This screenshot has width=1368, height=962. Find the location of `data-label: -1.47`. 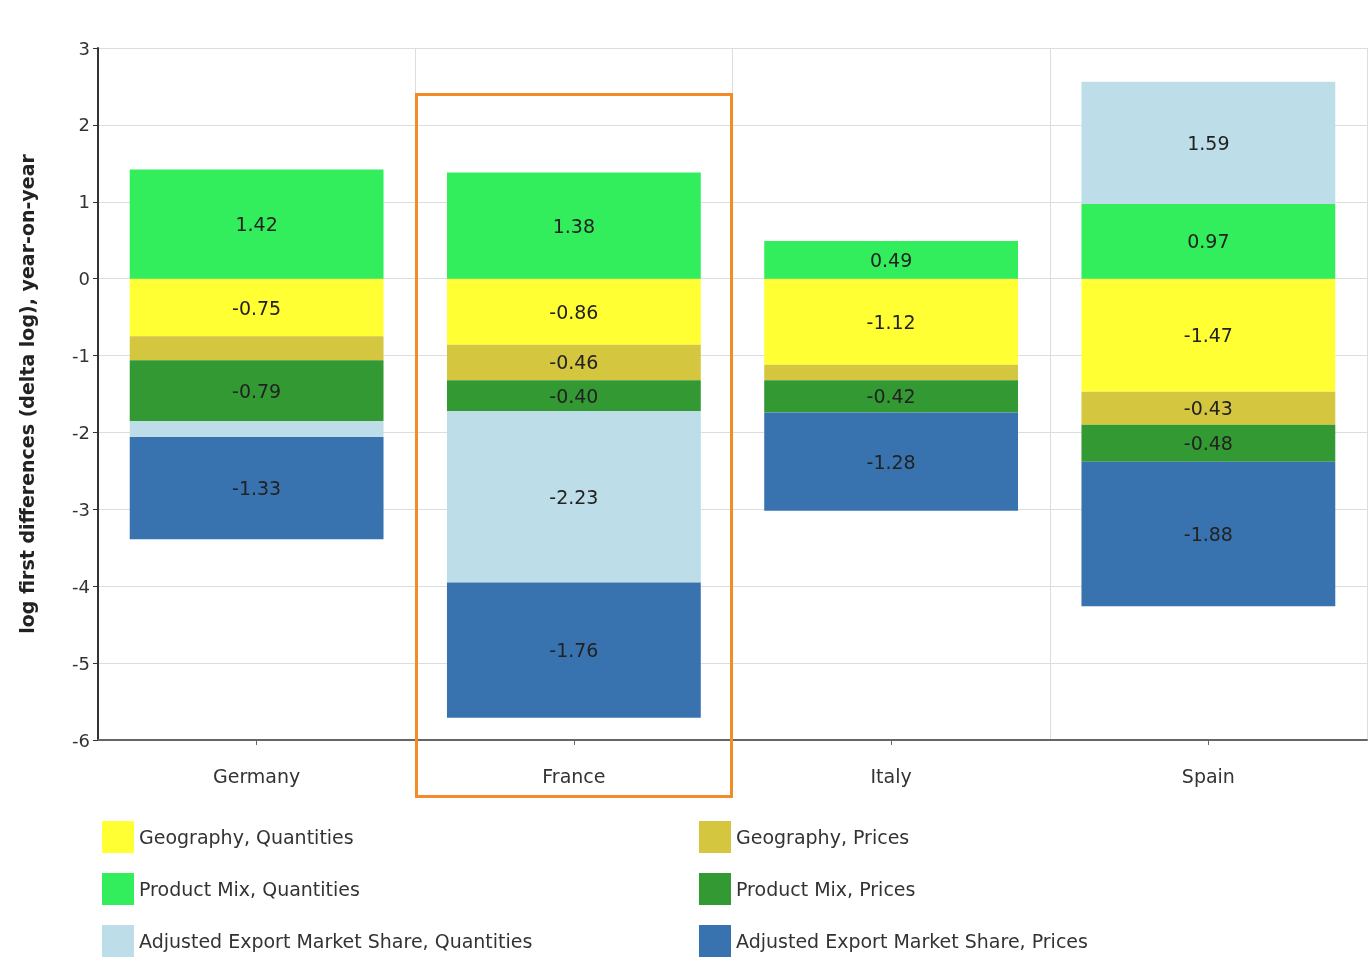

data-label: -1.47 is located at coordinates (1208, 335).